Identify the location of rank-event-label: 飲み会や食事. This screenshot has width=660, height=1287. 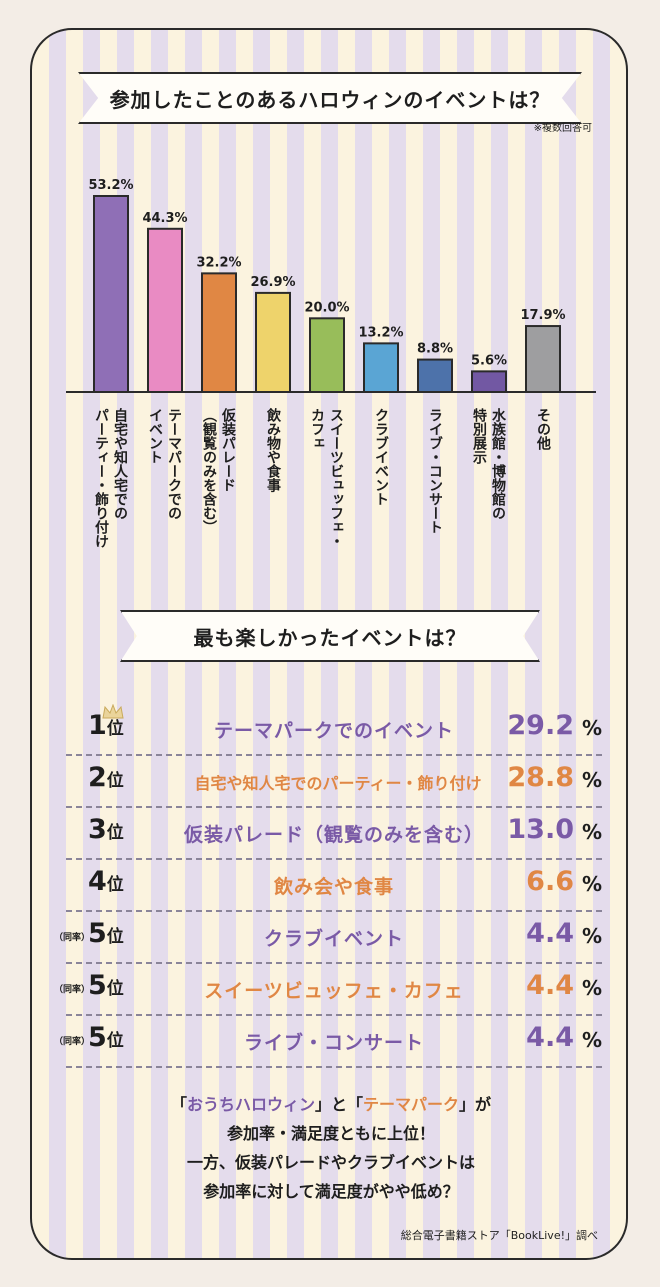
(333, 887).